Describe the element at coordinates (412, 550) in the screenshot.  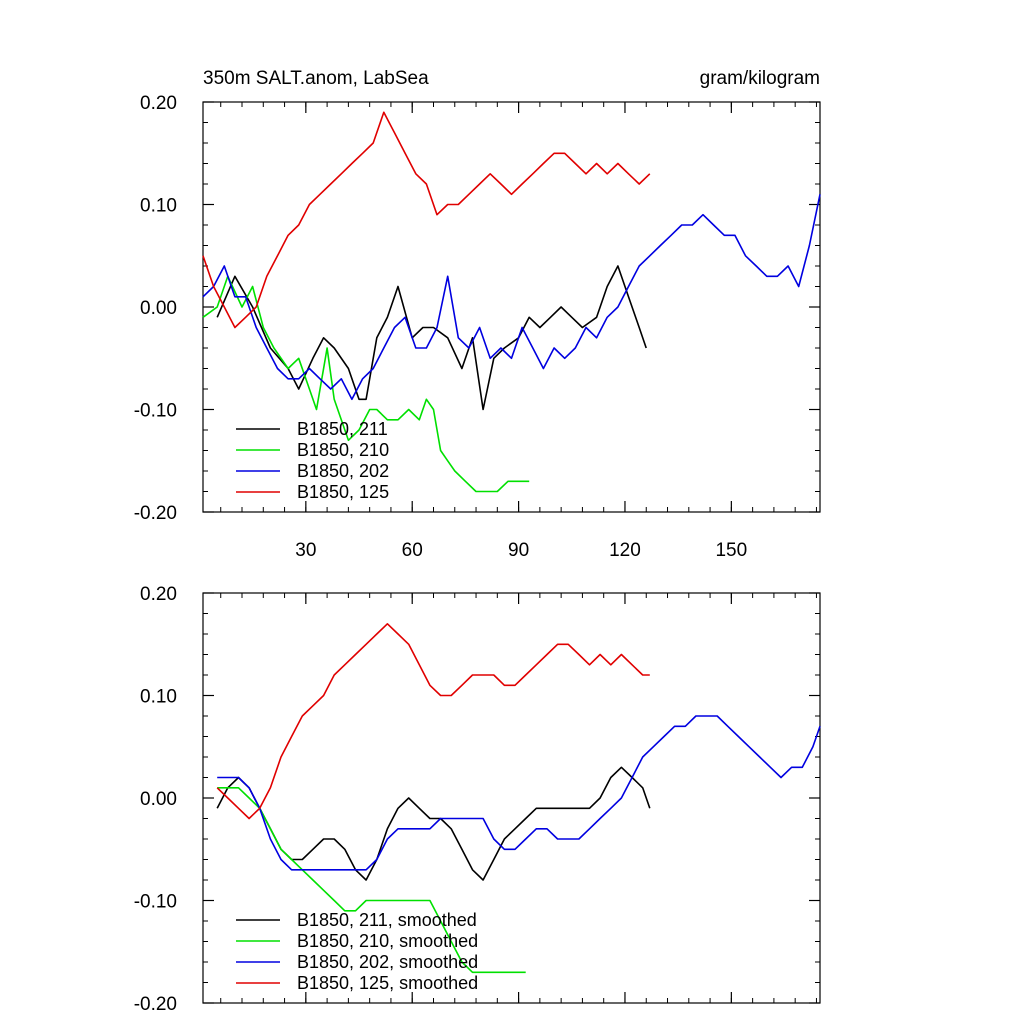
I see `x-tick-label: 60` at that location.